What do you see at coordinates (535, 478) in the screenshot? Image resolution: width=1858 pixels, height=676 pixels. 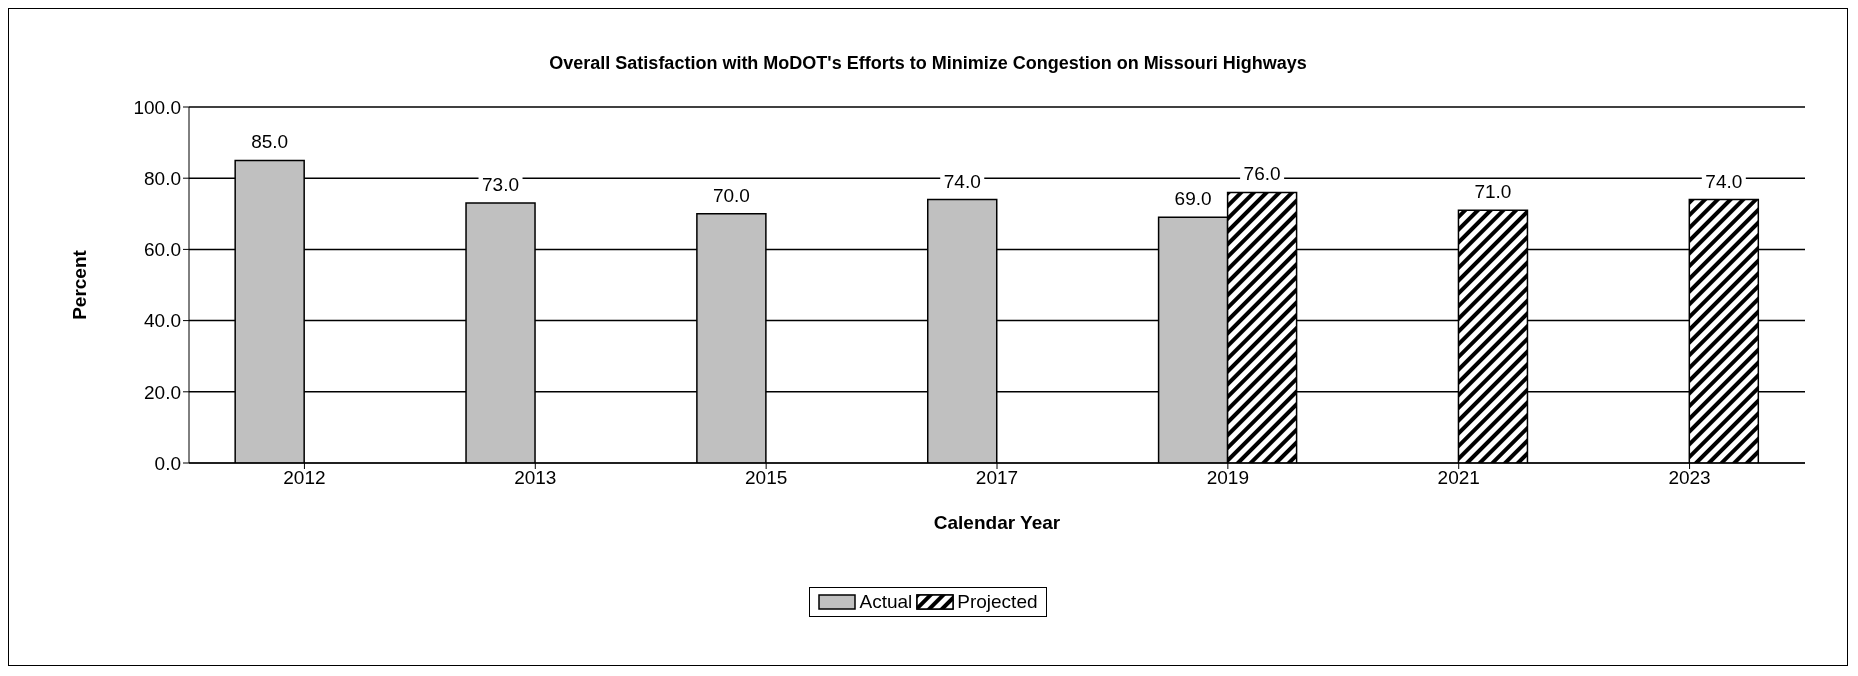 I see `x-tick-label: 2013` at bounding box center [535, 478].